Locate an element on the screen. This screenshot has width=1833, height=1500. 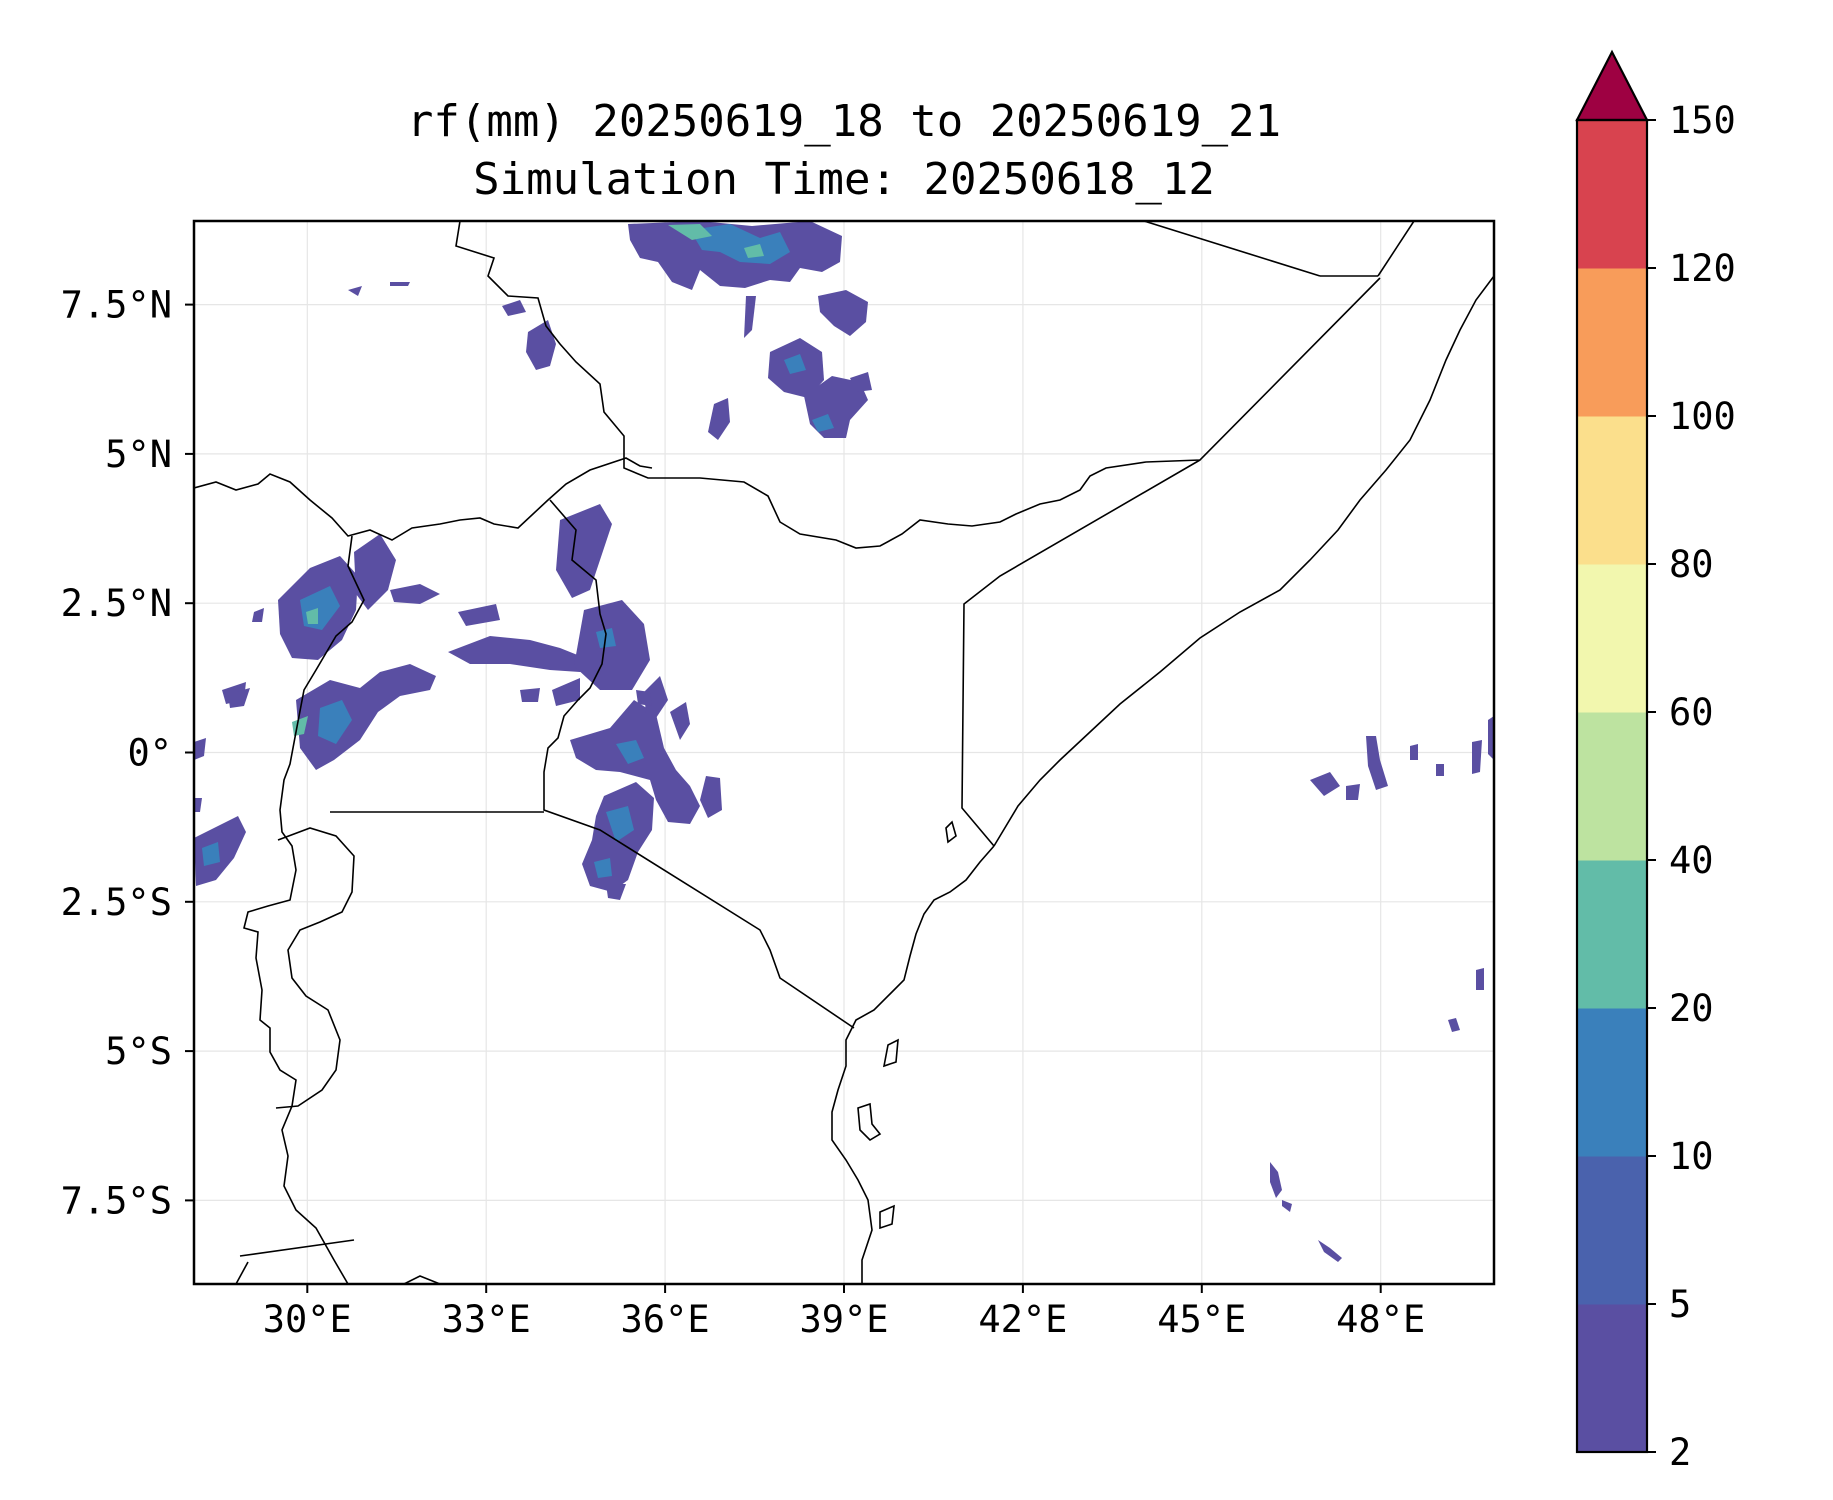
colorbar-tick-label: 2 is located at coordinates (1680, 1452).